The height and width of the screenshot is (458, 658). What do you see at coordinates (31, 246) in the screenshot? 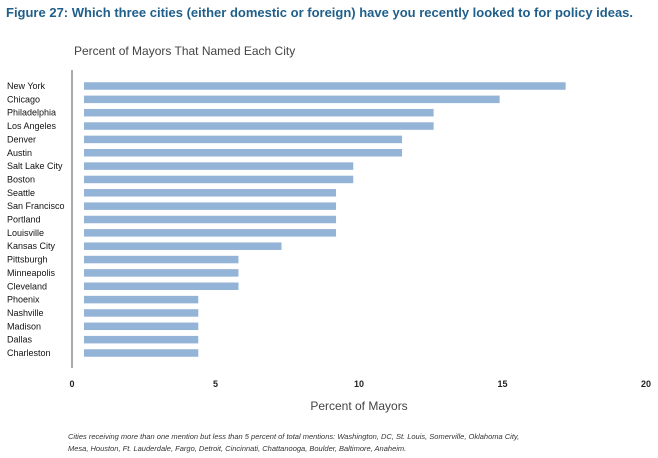
I see `category-label: Kansas City` at bounding box center [31, 246].